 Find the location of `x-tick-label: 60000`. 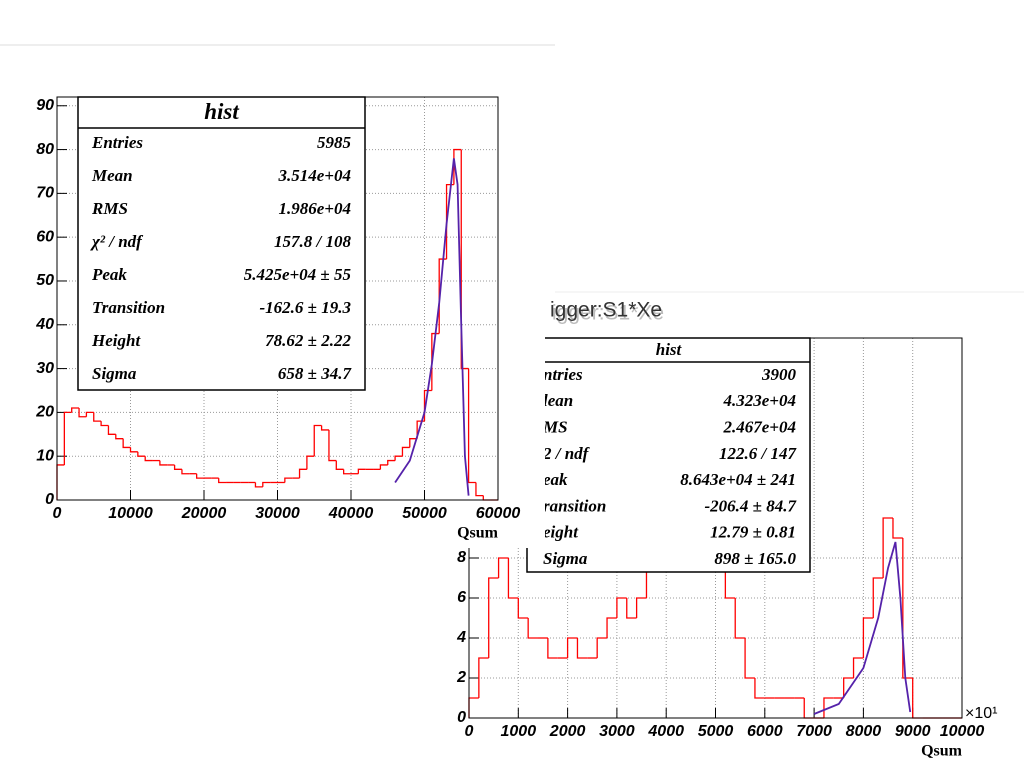

x-tick-label: 60000 is located at coordinates (498, 513).